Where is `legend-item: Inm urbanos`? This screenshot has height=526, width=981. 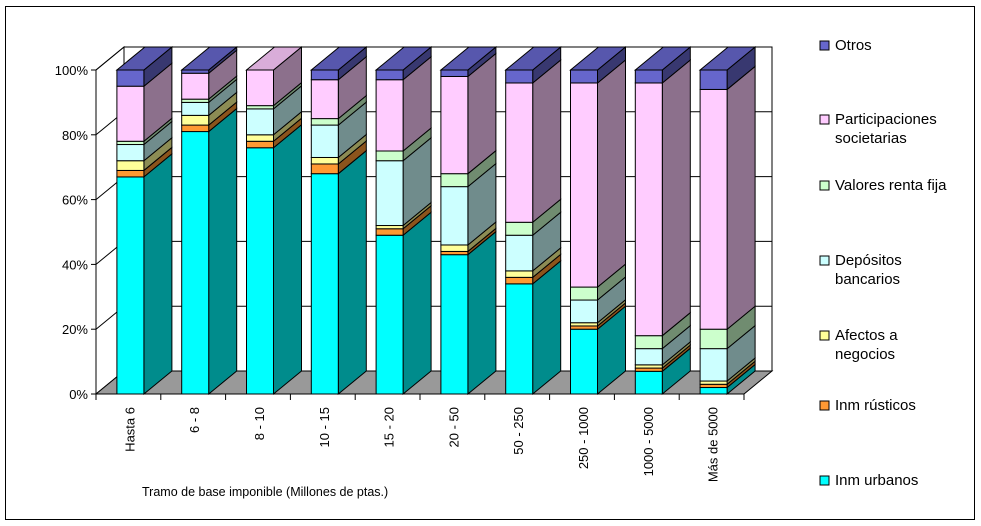
legend-item: Inm urbanos is located at coordinates (868, 480).